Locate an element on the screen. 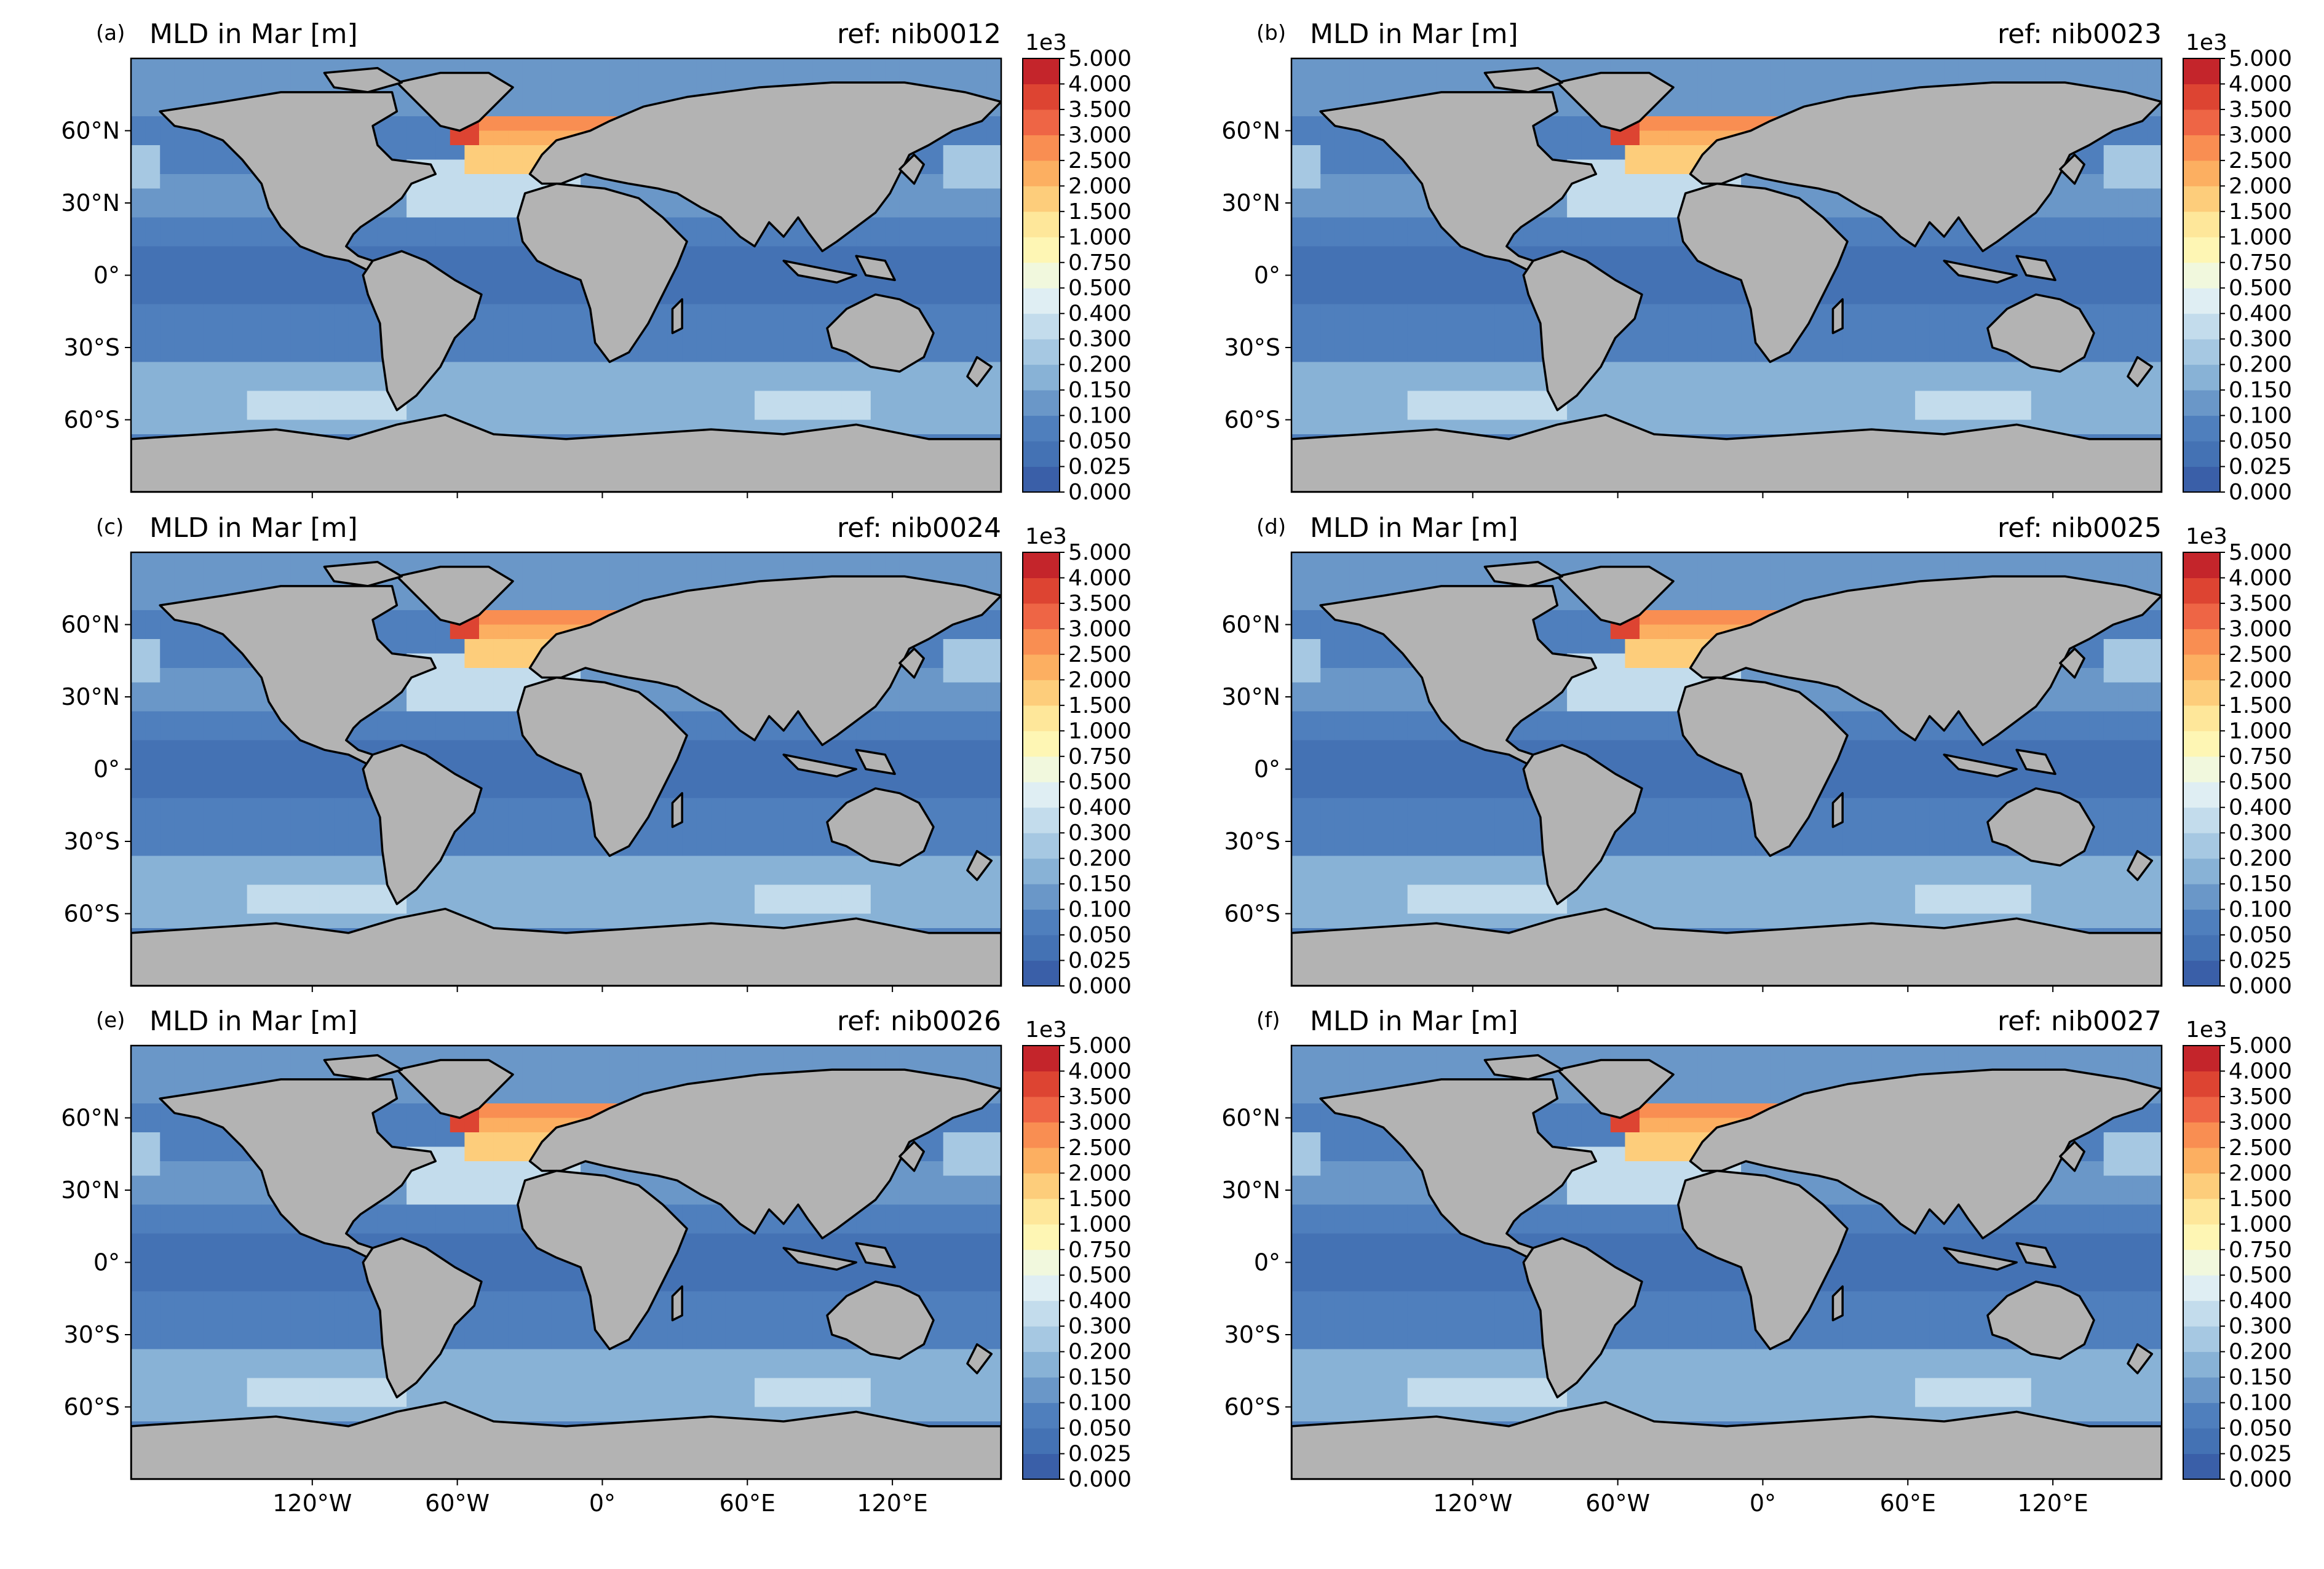  colorbar-tick-label: 5.000 is located at coordinates (2261, 1046).